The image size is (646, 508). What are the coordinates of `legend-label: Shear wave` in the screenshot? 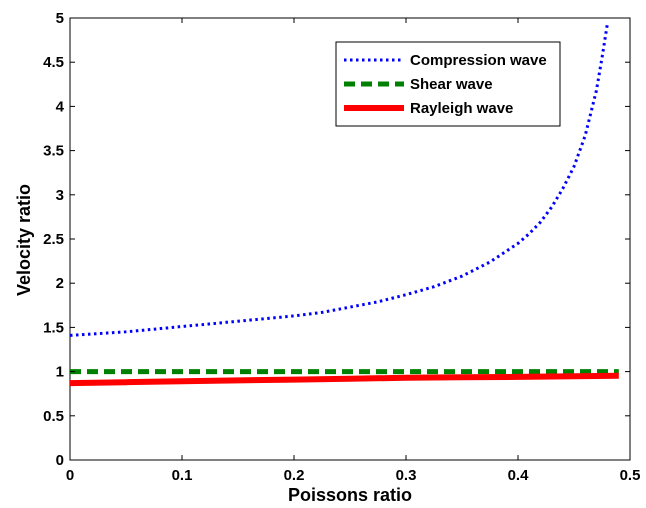 It's located at (451, 84).